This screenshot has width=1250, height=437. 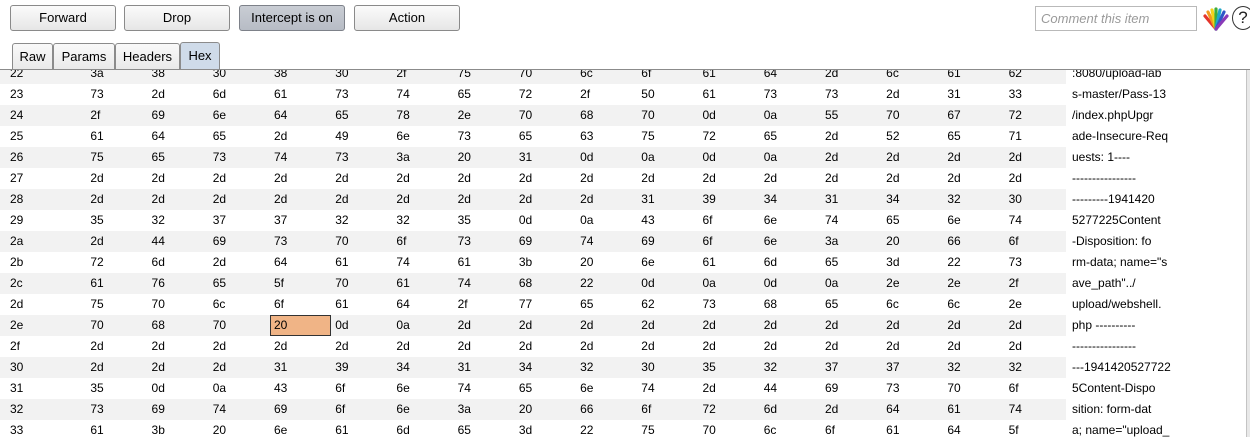 I want to click on tab-raw: Raw, so click(x=32, y=56).